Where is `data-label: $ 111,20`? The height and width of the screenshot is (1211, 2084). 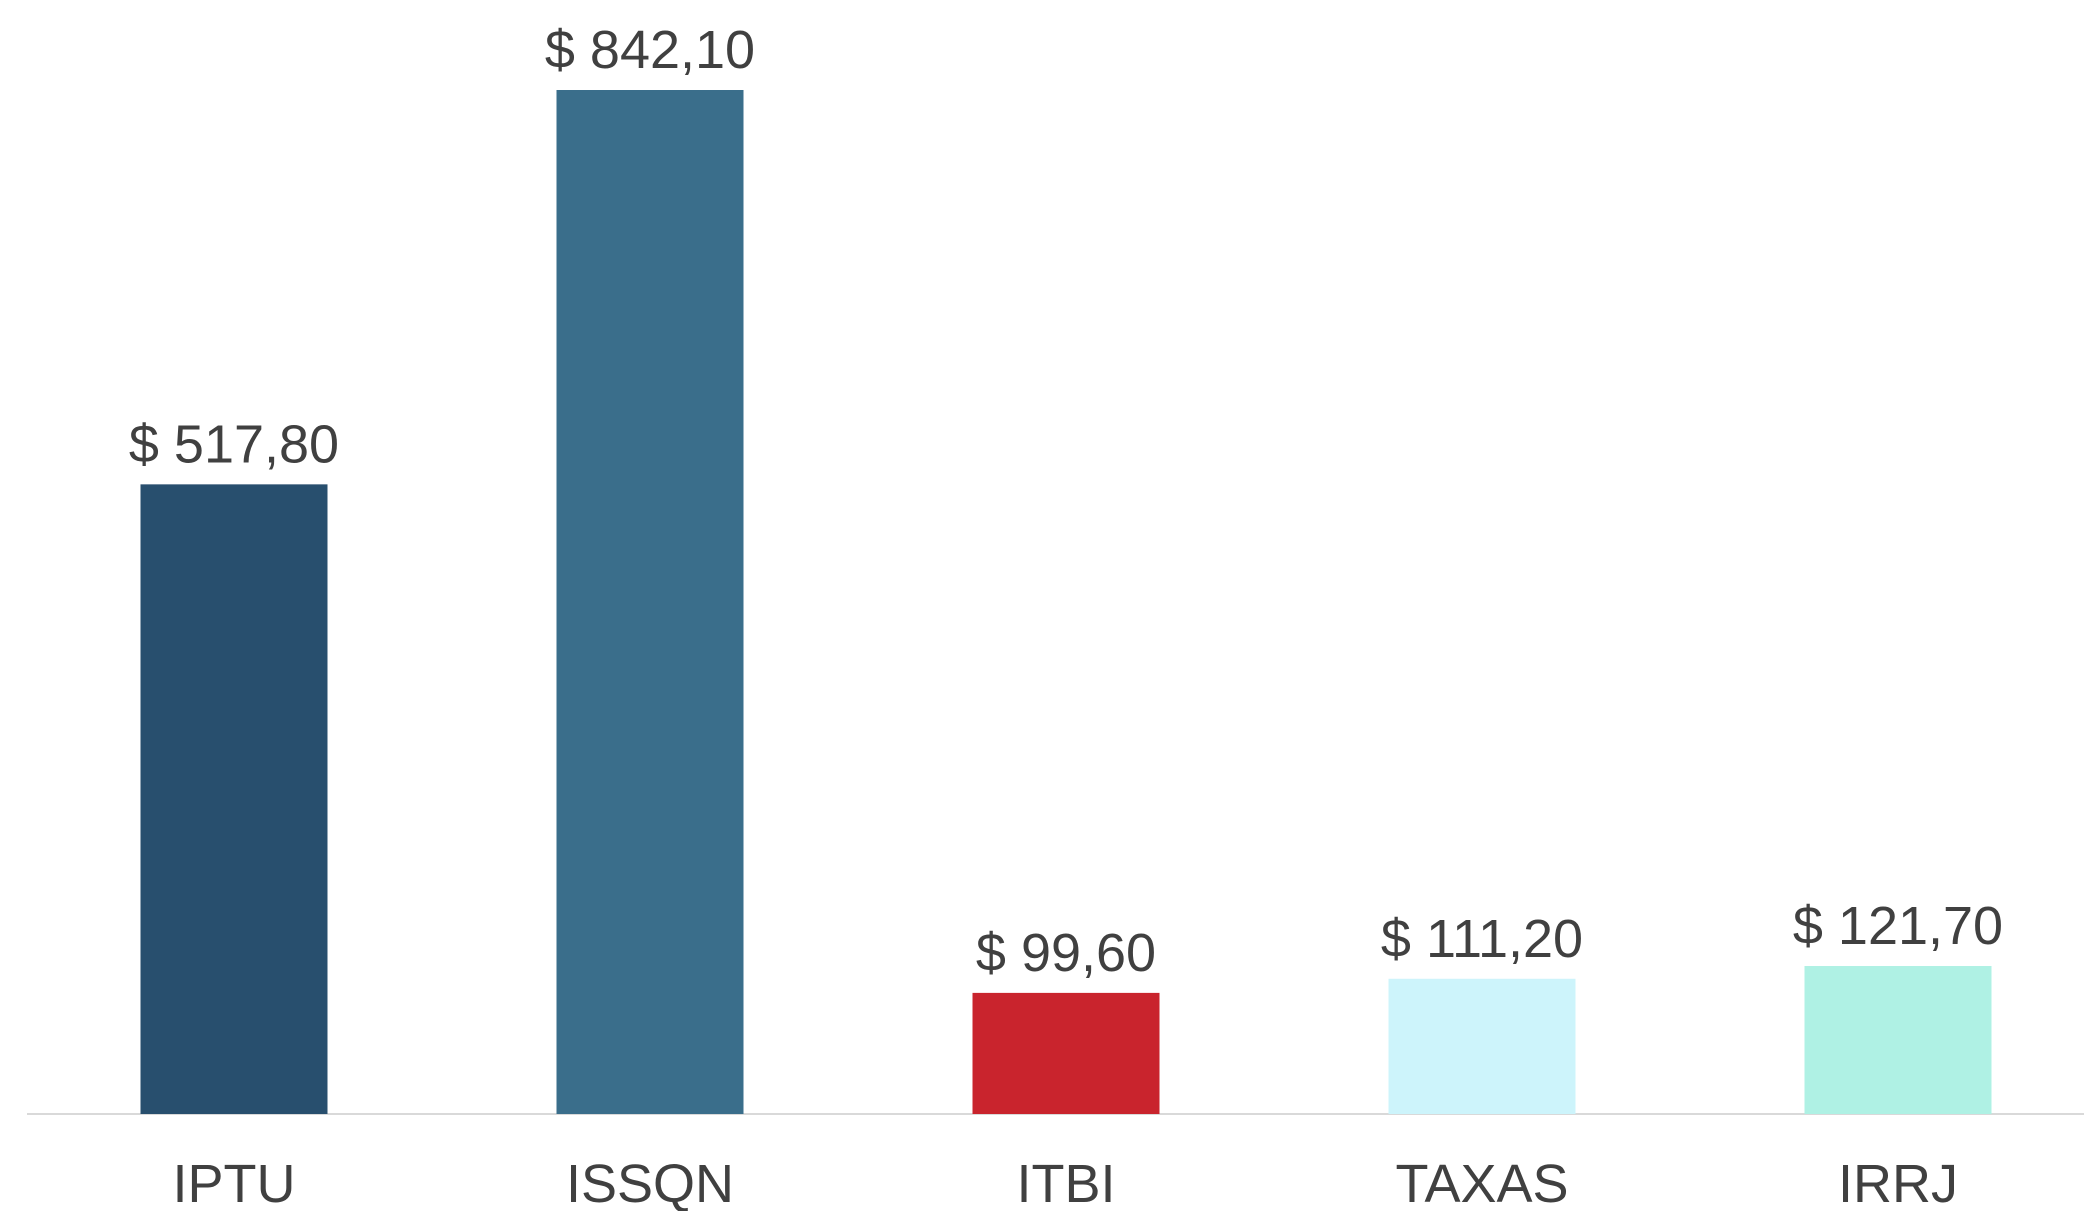
data-label: $ 111,20 is located at coordinates (1482, 939).